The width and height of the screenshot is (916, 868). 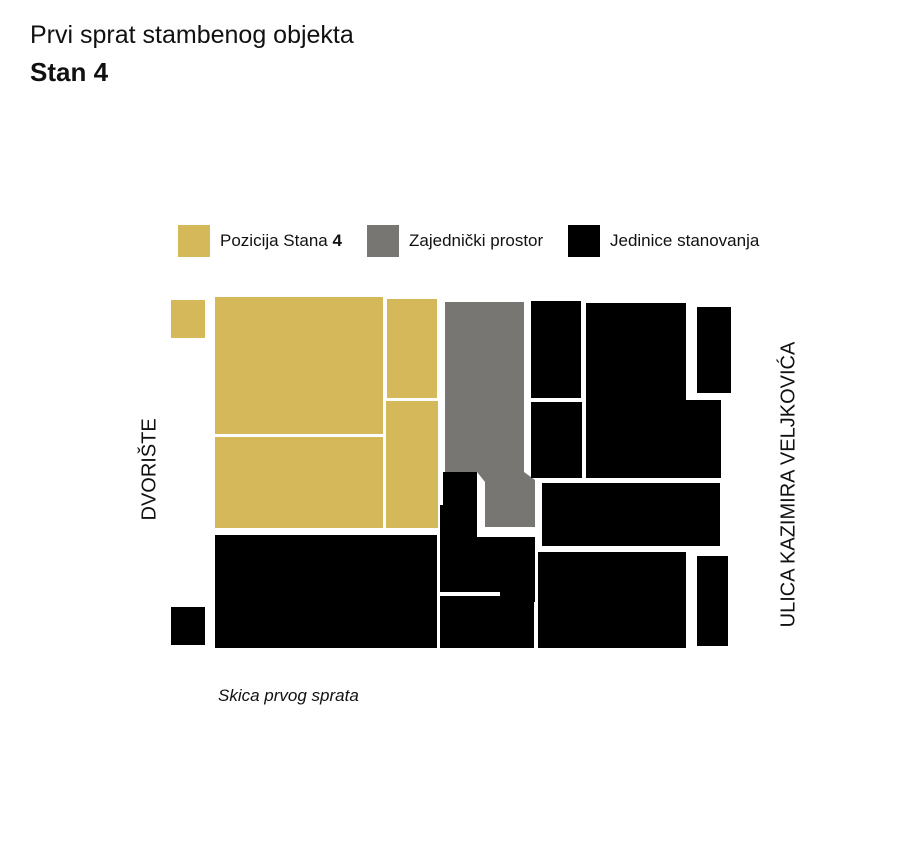 I want to click on legend-apartment: Pozicija Stana 4, so click(x=260, y=241).